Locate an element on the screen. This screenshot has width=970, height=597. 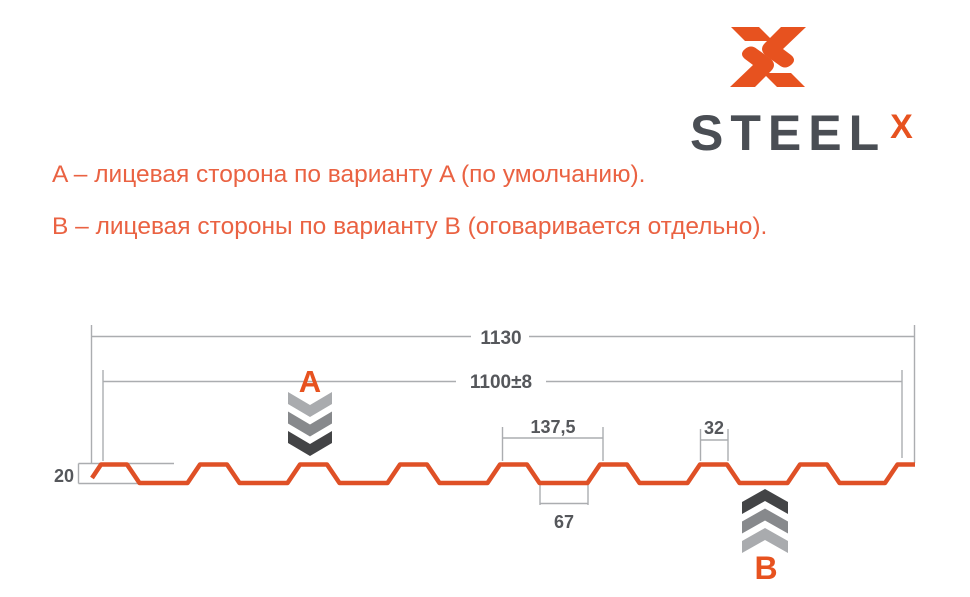
wordmark-steel: STEEL is located at coordinates (788, 133).